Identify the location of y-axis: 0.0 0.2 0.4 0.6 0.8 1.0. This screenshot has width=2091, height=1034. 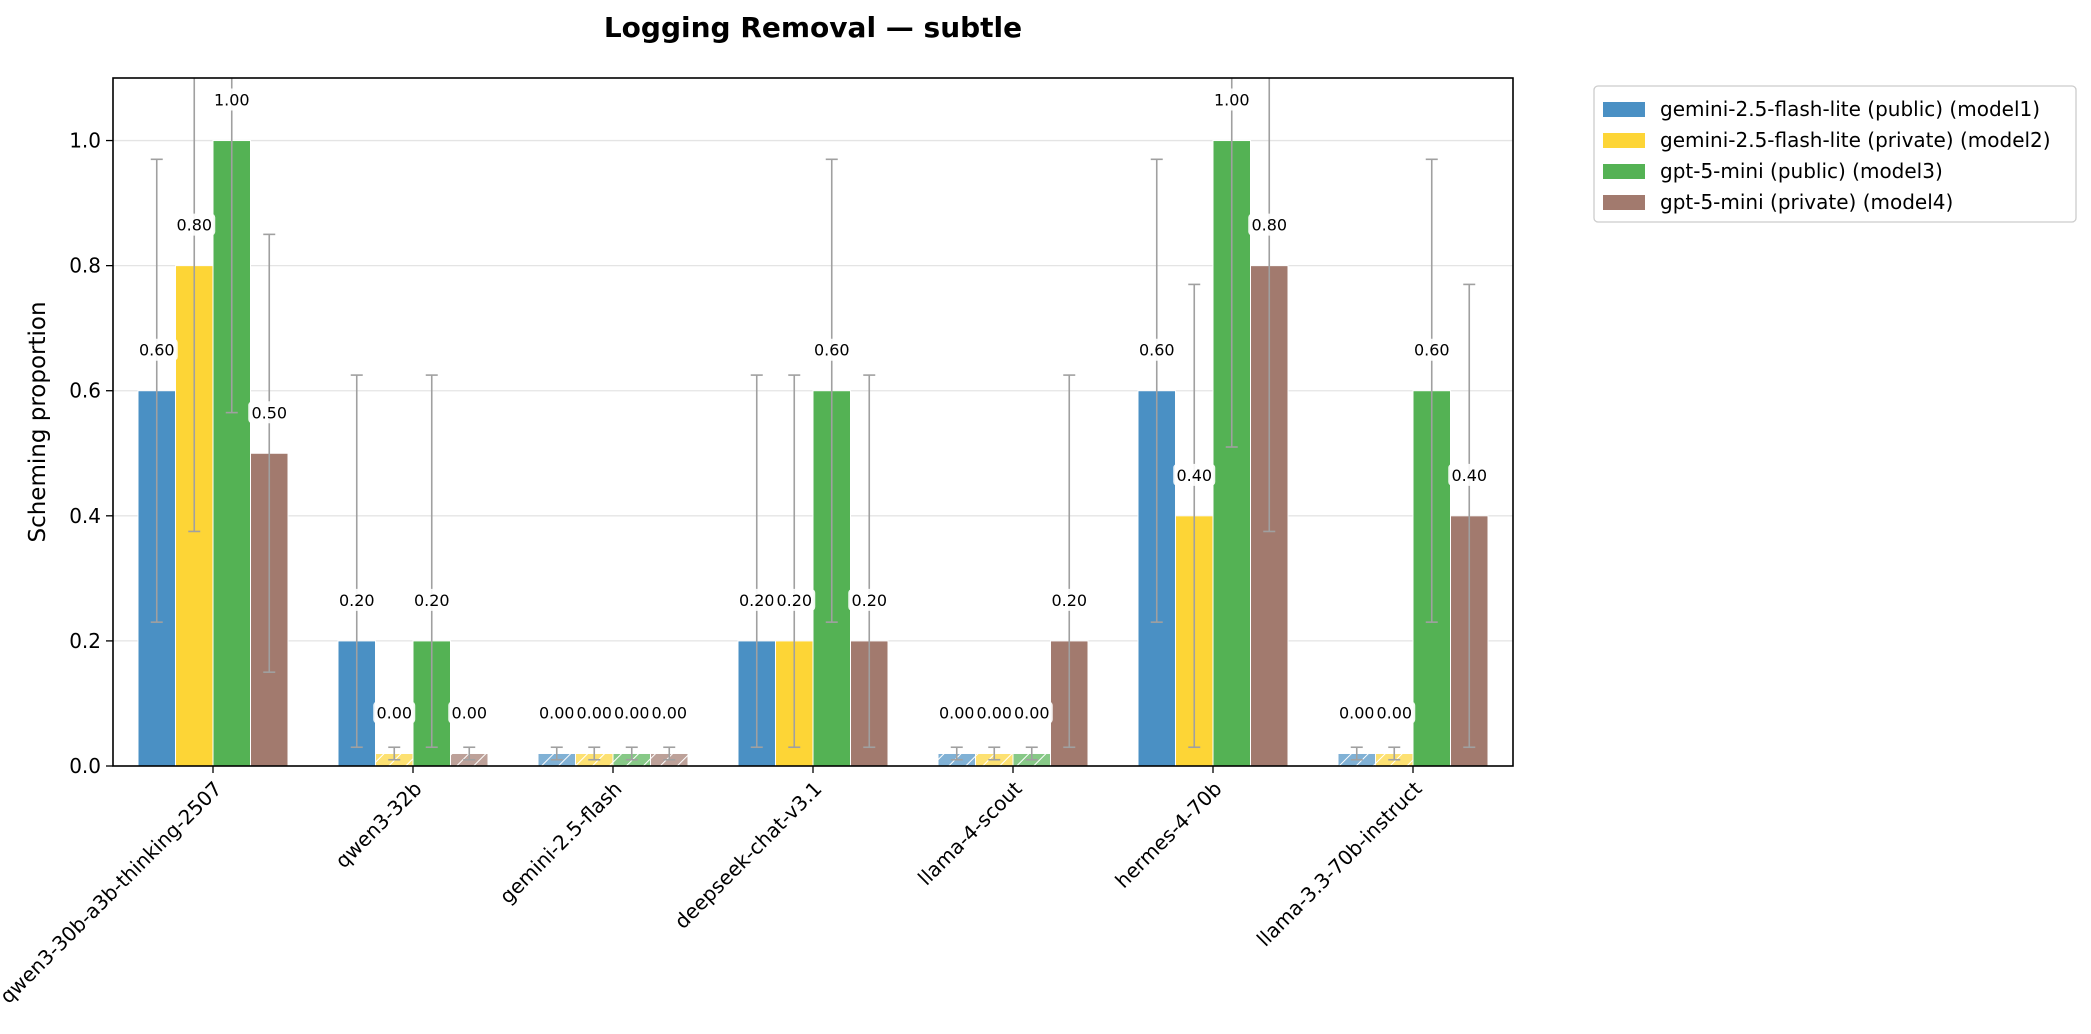
(91, 453).